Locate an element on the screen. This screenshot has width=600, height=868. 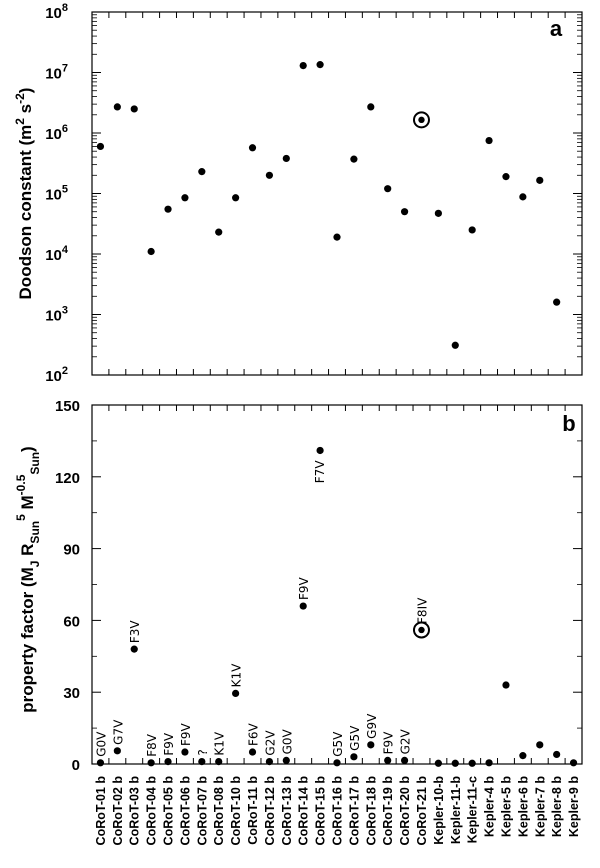
panel-a-point-19-center is located at coordinates (421, 120).